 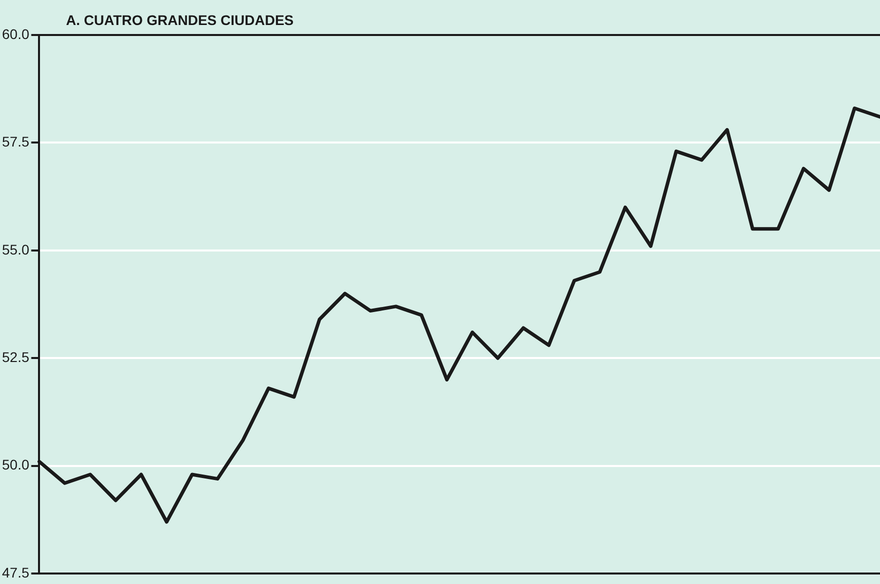 What do you see at coordinates (16, 357) in the screenshot?
I see `y-tick-label: 52.5` at bounding box center [16, 357].